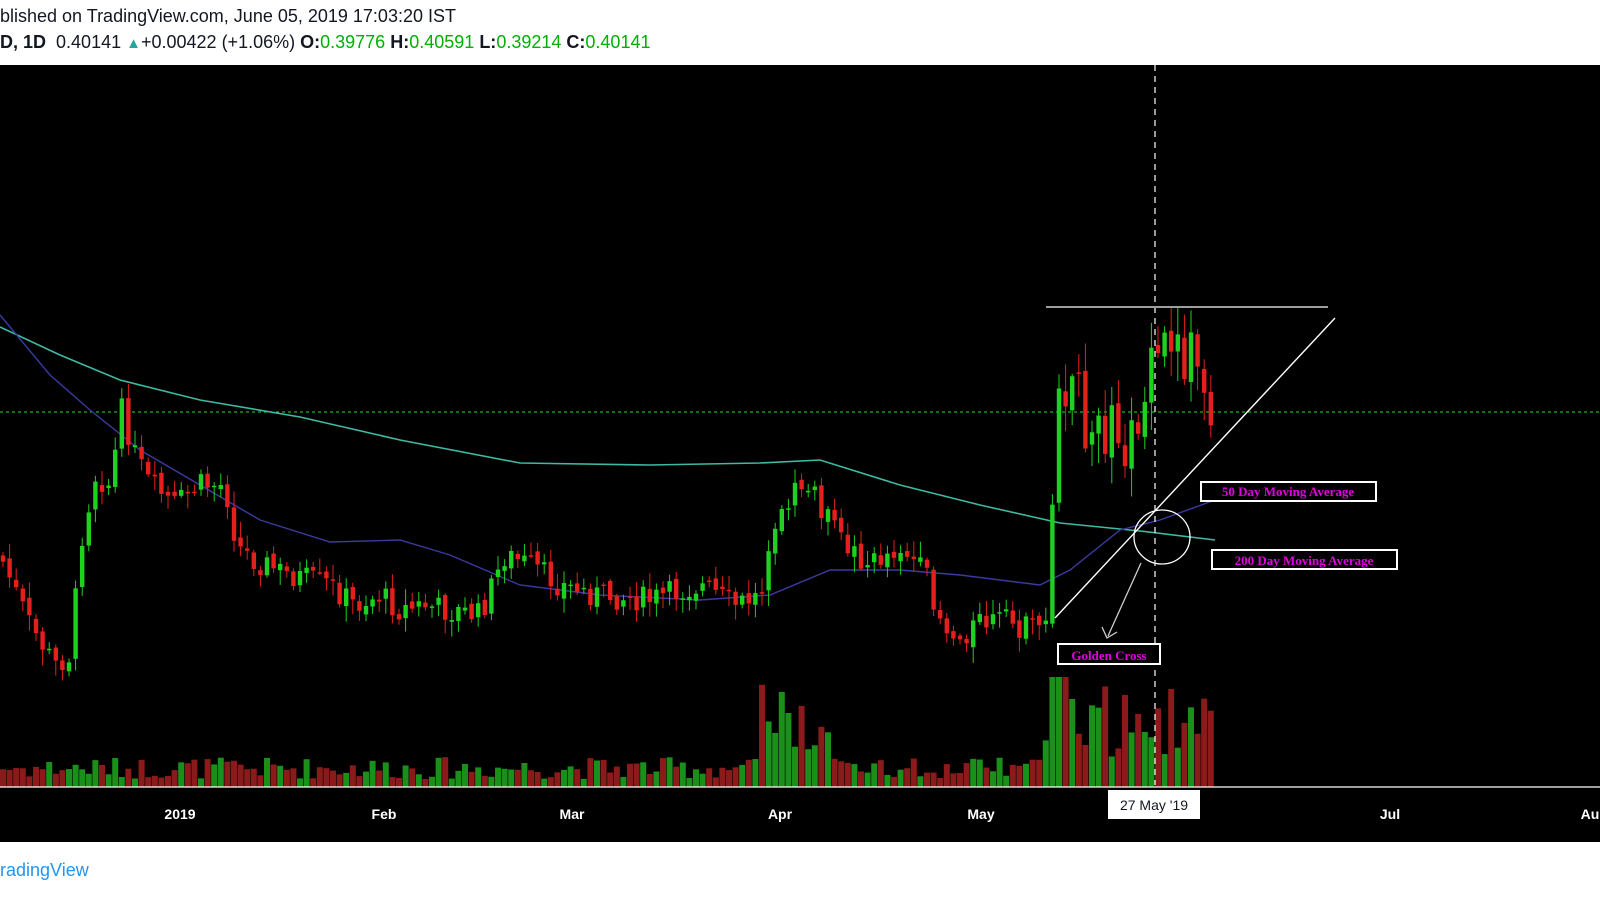 Image resolution: width=1600 pixels, height=900 pixels. Describe the element at coordinates (1195, 468) in the screenshot. I see `support-trendline` at that location.